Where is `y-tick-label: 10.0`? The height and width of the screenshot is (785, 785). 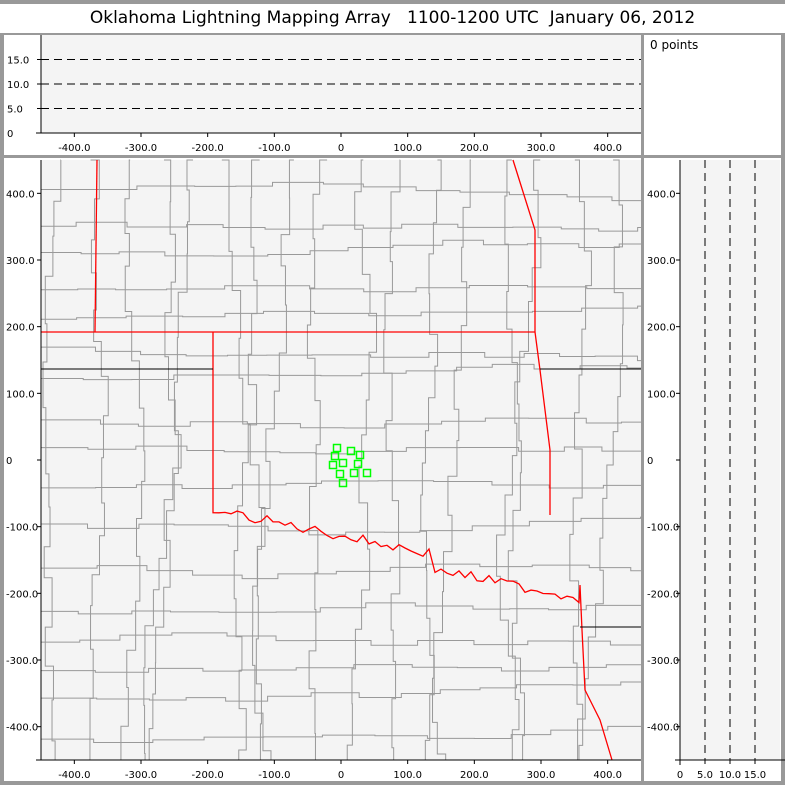 y-tick-label: 10.0 is located at coordinates (18, 85).